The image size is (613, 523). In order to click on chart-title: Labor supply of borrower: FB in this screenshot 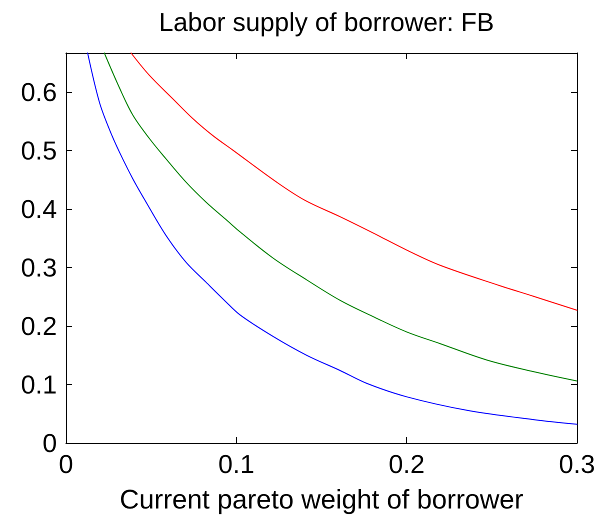, I will do `click(326, 22)`.